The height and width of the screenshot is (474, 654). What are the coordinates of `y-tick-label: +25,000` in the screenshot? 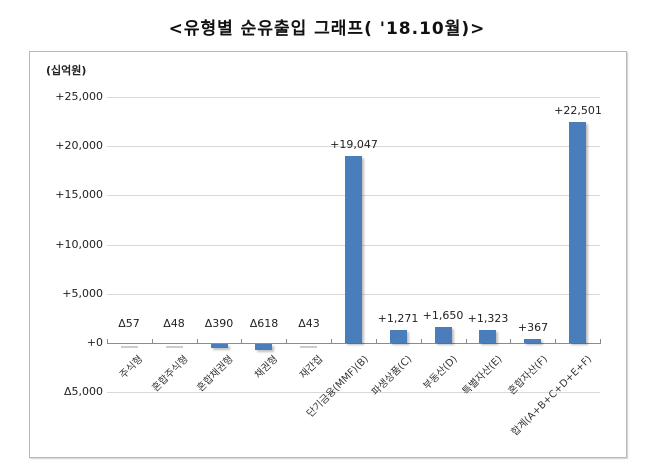 It's located at (79, 96).